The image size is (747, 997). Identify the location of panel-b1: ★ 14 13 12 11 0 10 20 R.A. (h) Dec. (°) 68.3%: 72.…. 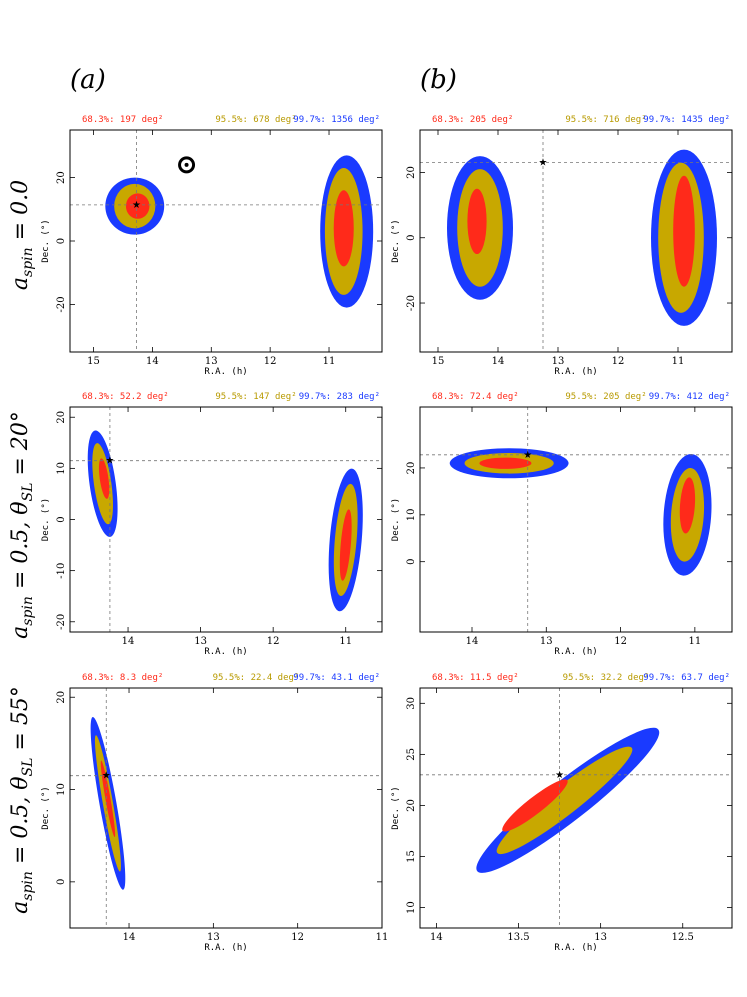
(562, 524).